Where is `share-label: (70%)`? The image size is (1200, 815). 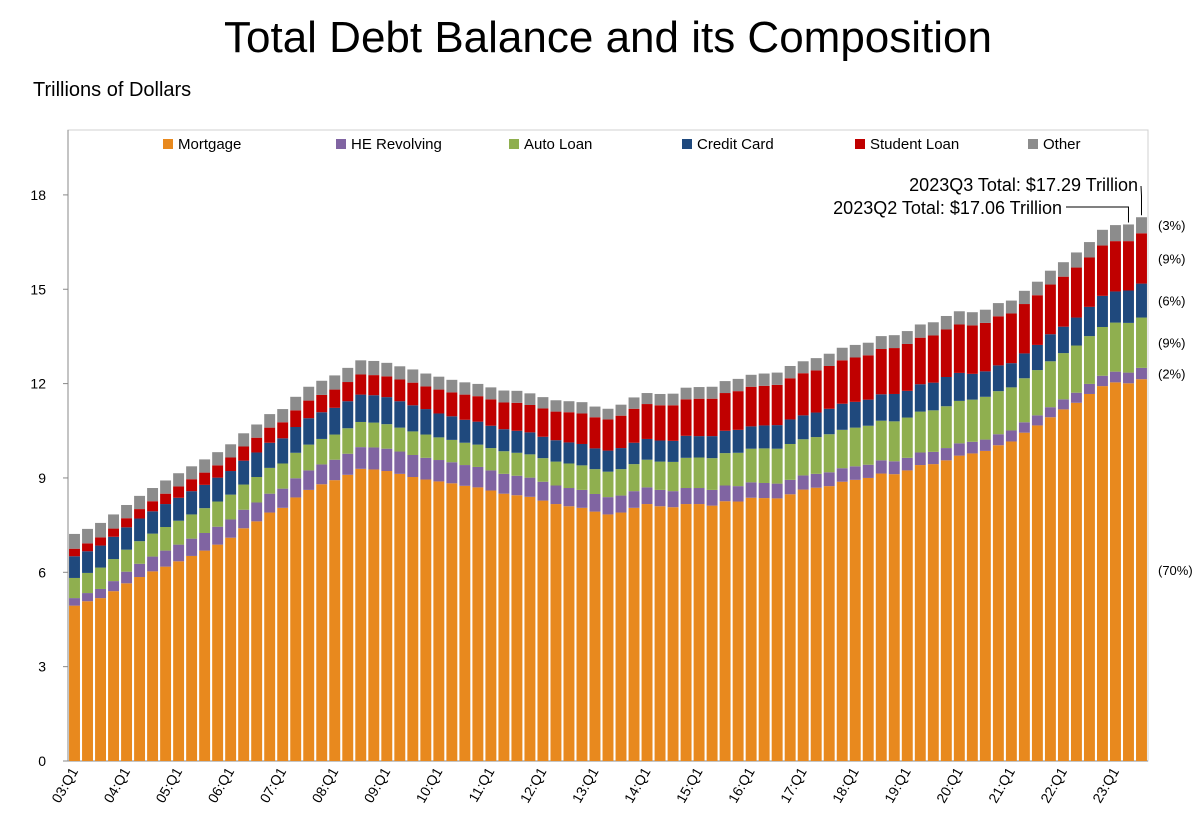 share-label: (70%) is located at coordinates (1175, 570).